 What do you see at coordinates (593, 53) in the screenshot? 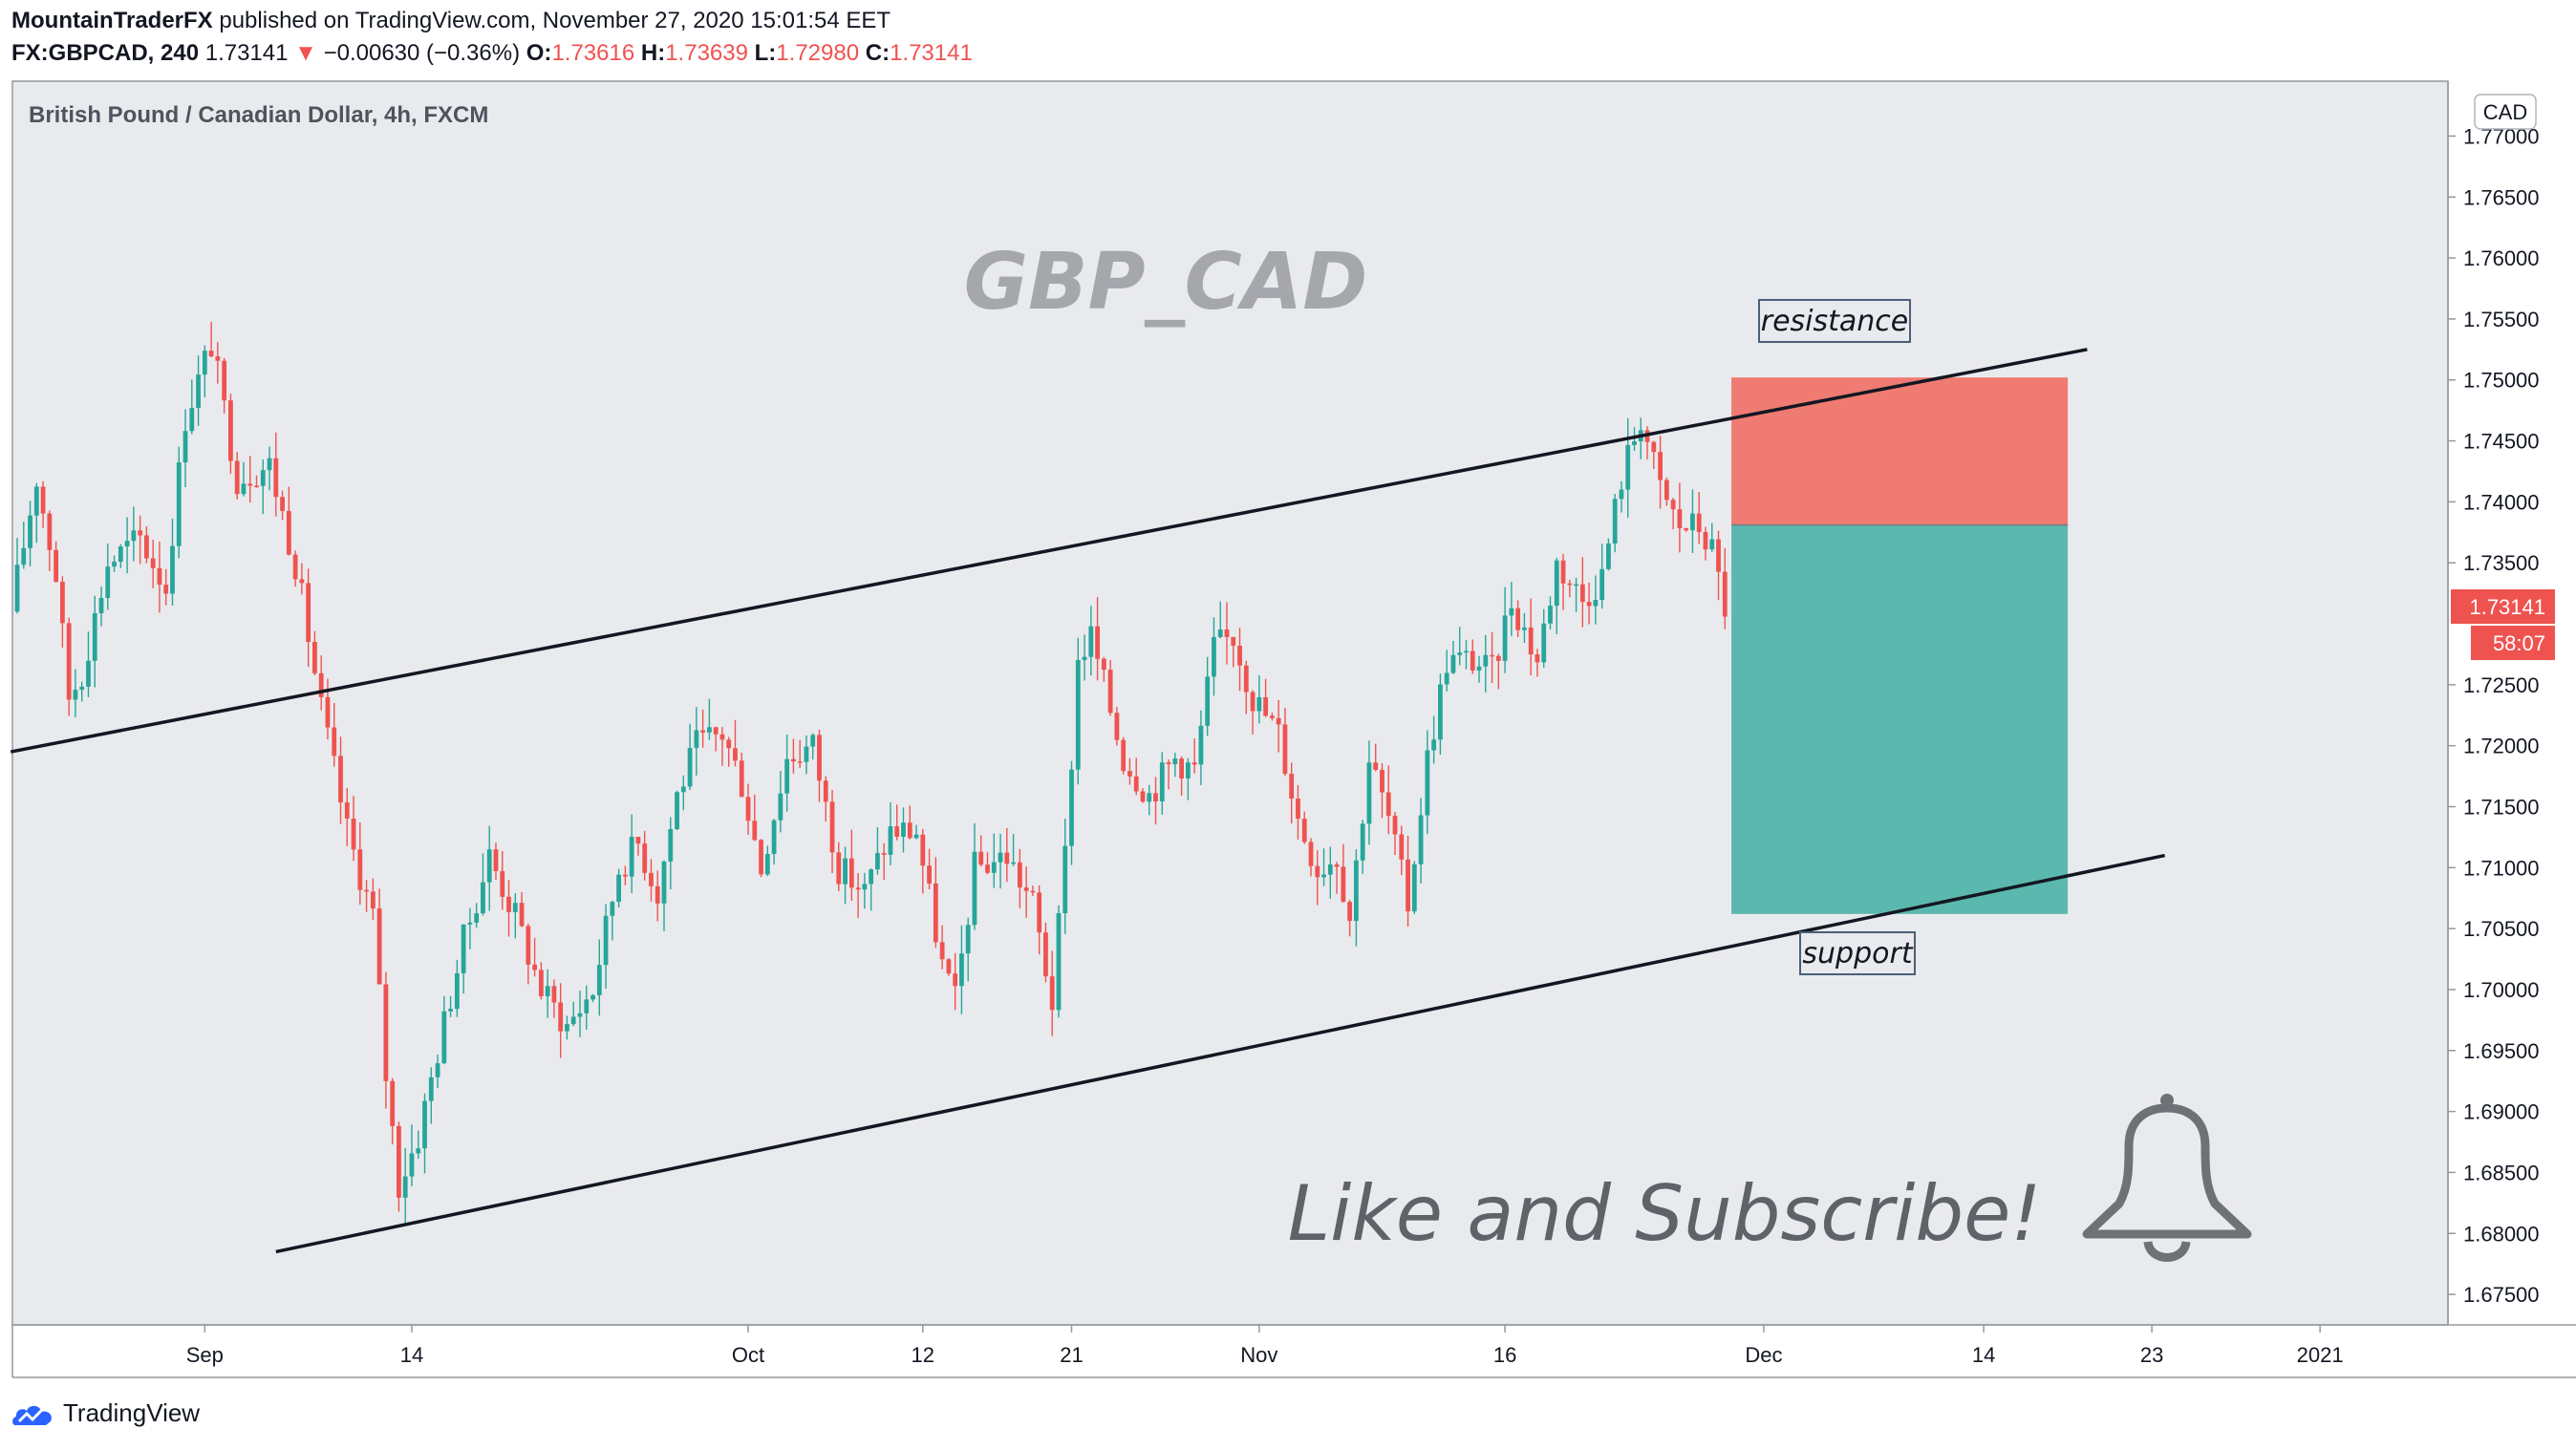
I see `open-value: 1.73616` at bounding box center [593, 53].